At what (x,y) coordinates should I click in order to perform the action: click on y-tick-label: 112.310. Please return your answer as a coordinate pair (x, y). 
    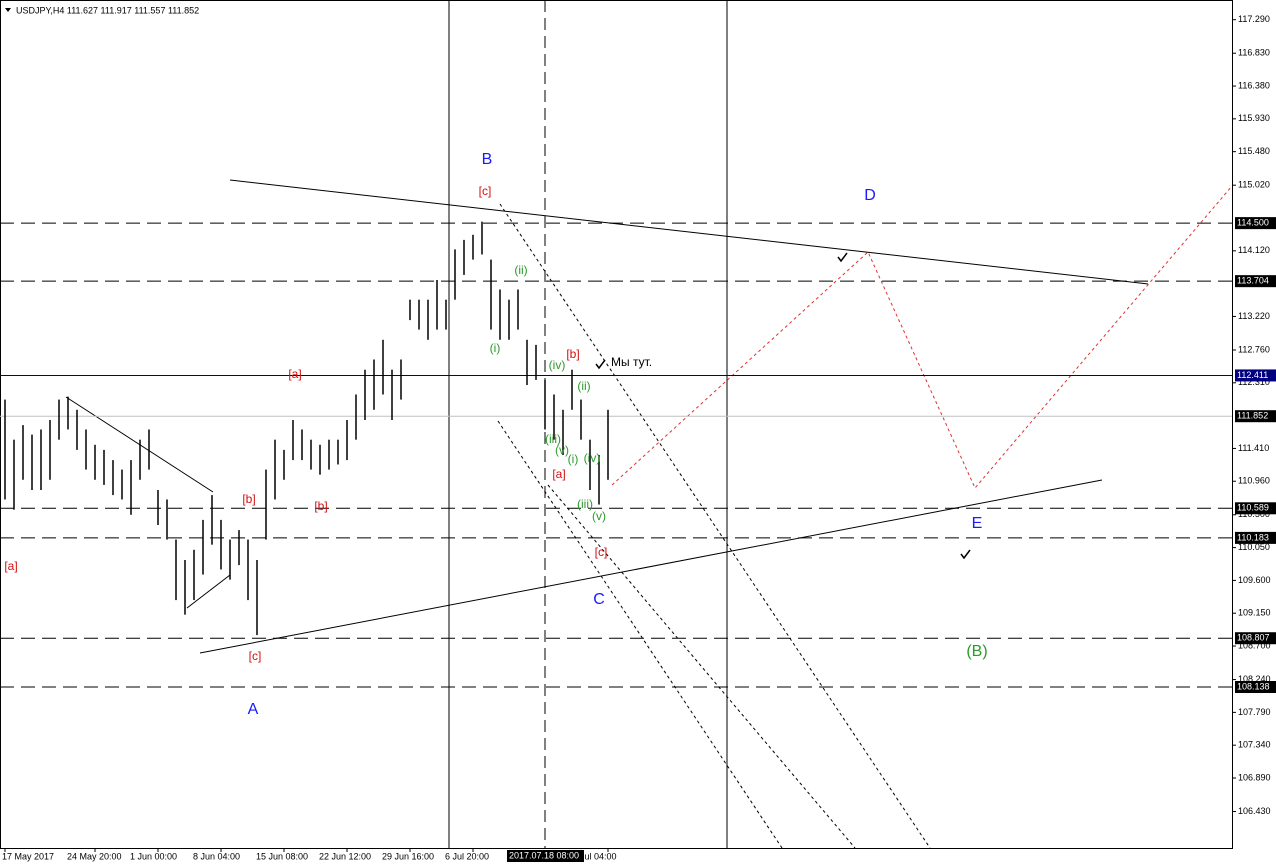
    Looking at the image, I should click on (1254, 382).